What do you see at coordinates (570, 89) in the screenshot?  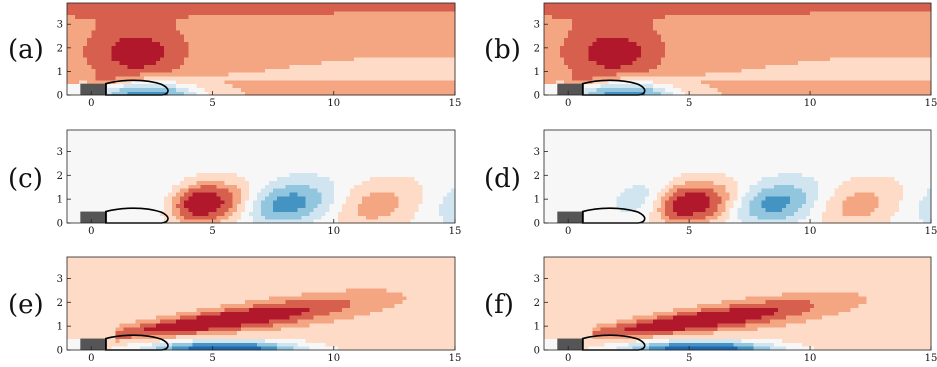 I see `step-block` at bounding box center [570, 89].